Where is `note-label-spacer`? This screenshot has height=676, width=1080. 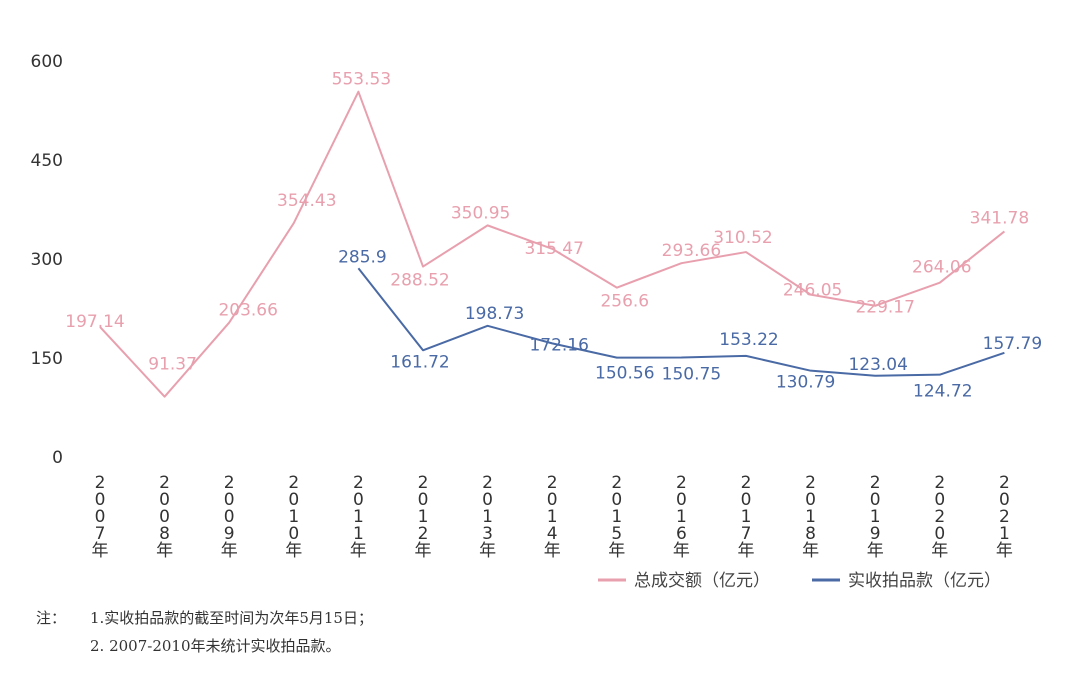
note-label-spacer is located at coordinates (63, 646).